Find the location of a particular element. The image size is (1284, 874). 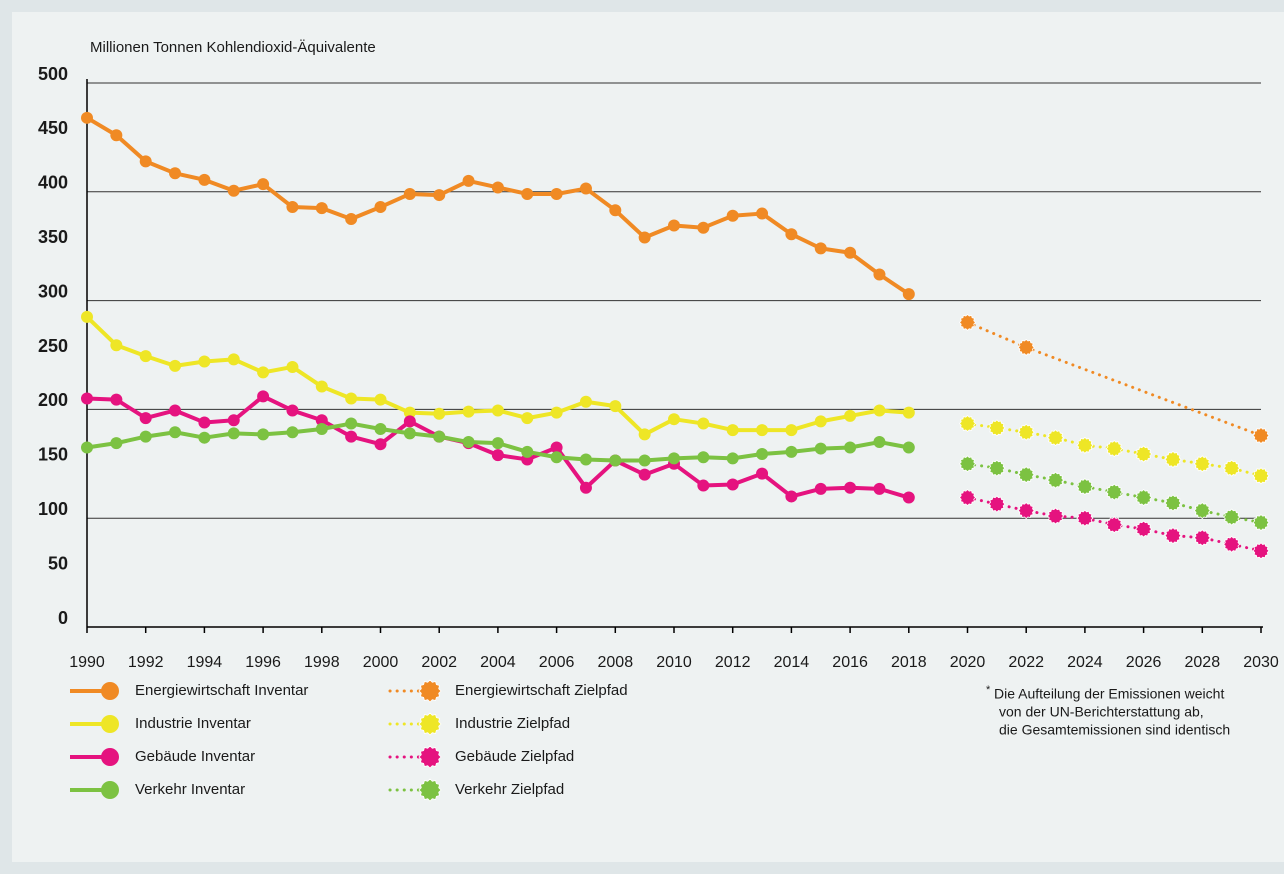

legend-label: Verkehr Zielpfad is located at coordinates (509, 789).